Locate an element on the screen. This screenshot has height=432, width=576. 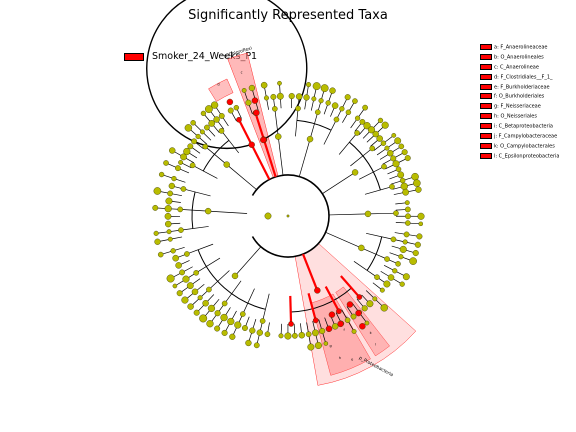
clade-letter: f is located at coordinates (344, 330).